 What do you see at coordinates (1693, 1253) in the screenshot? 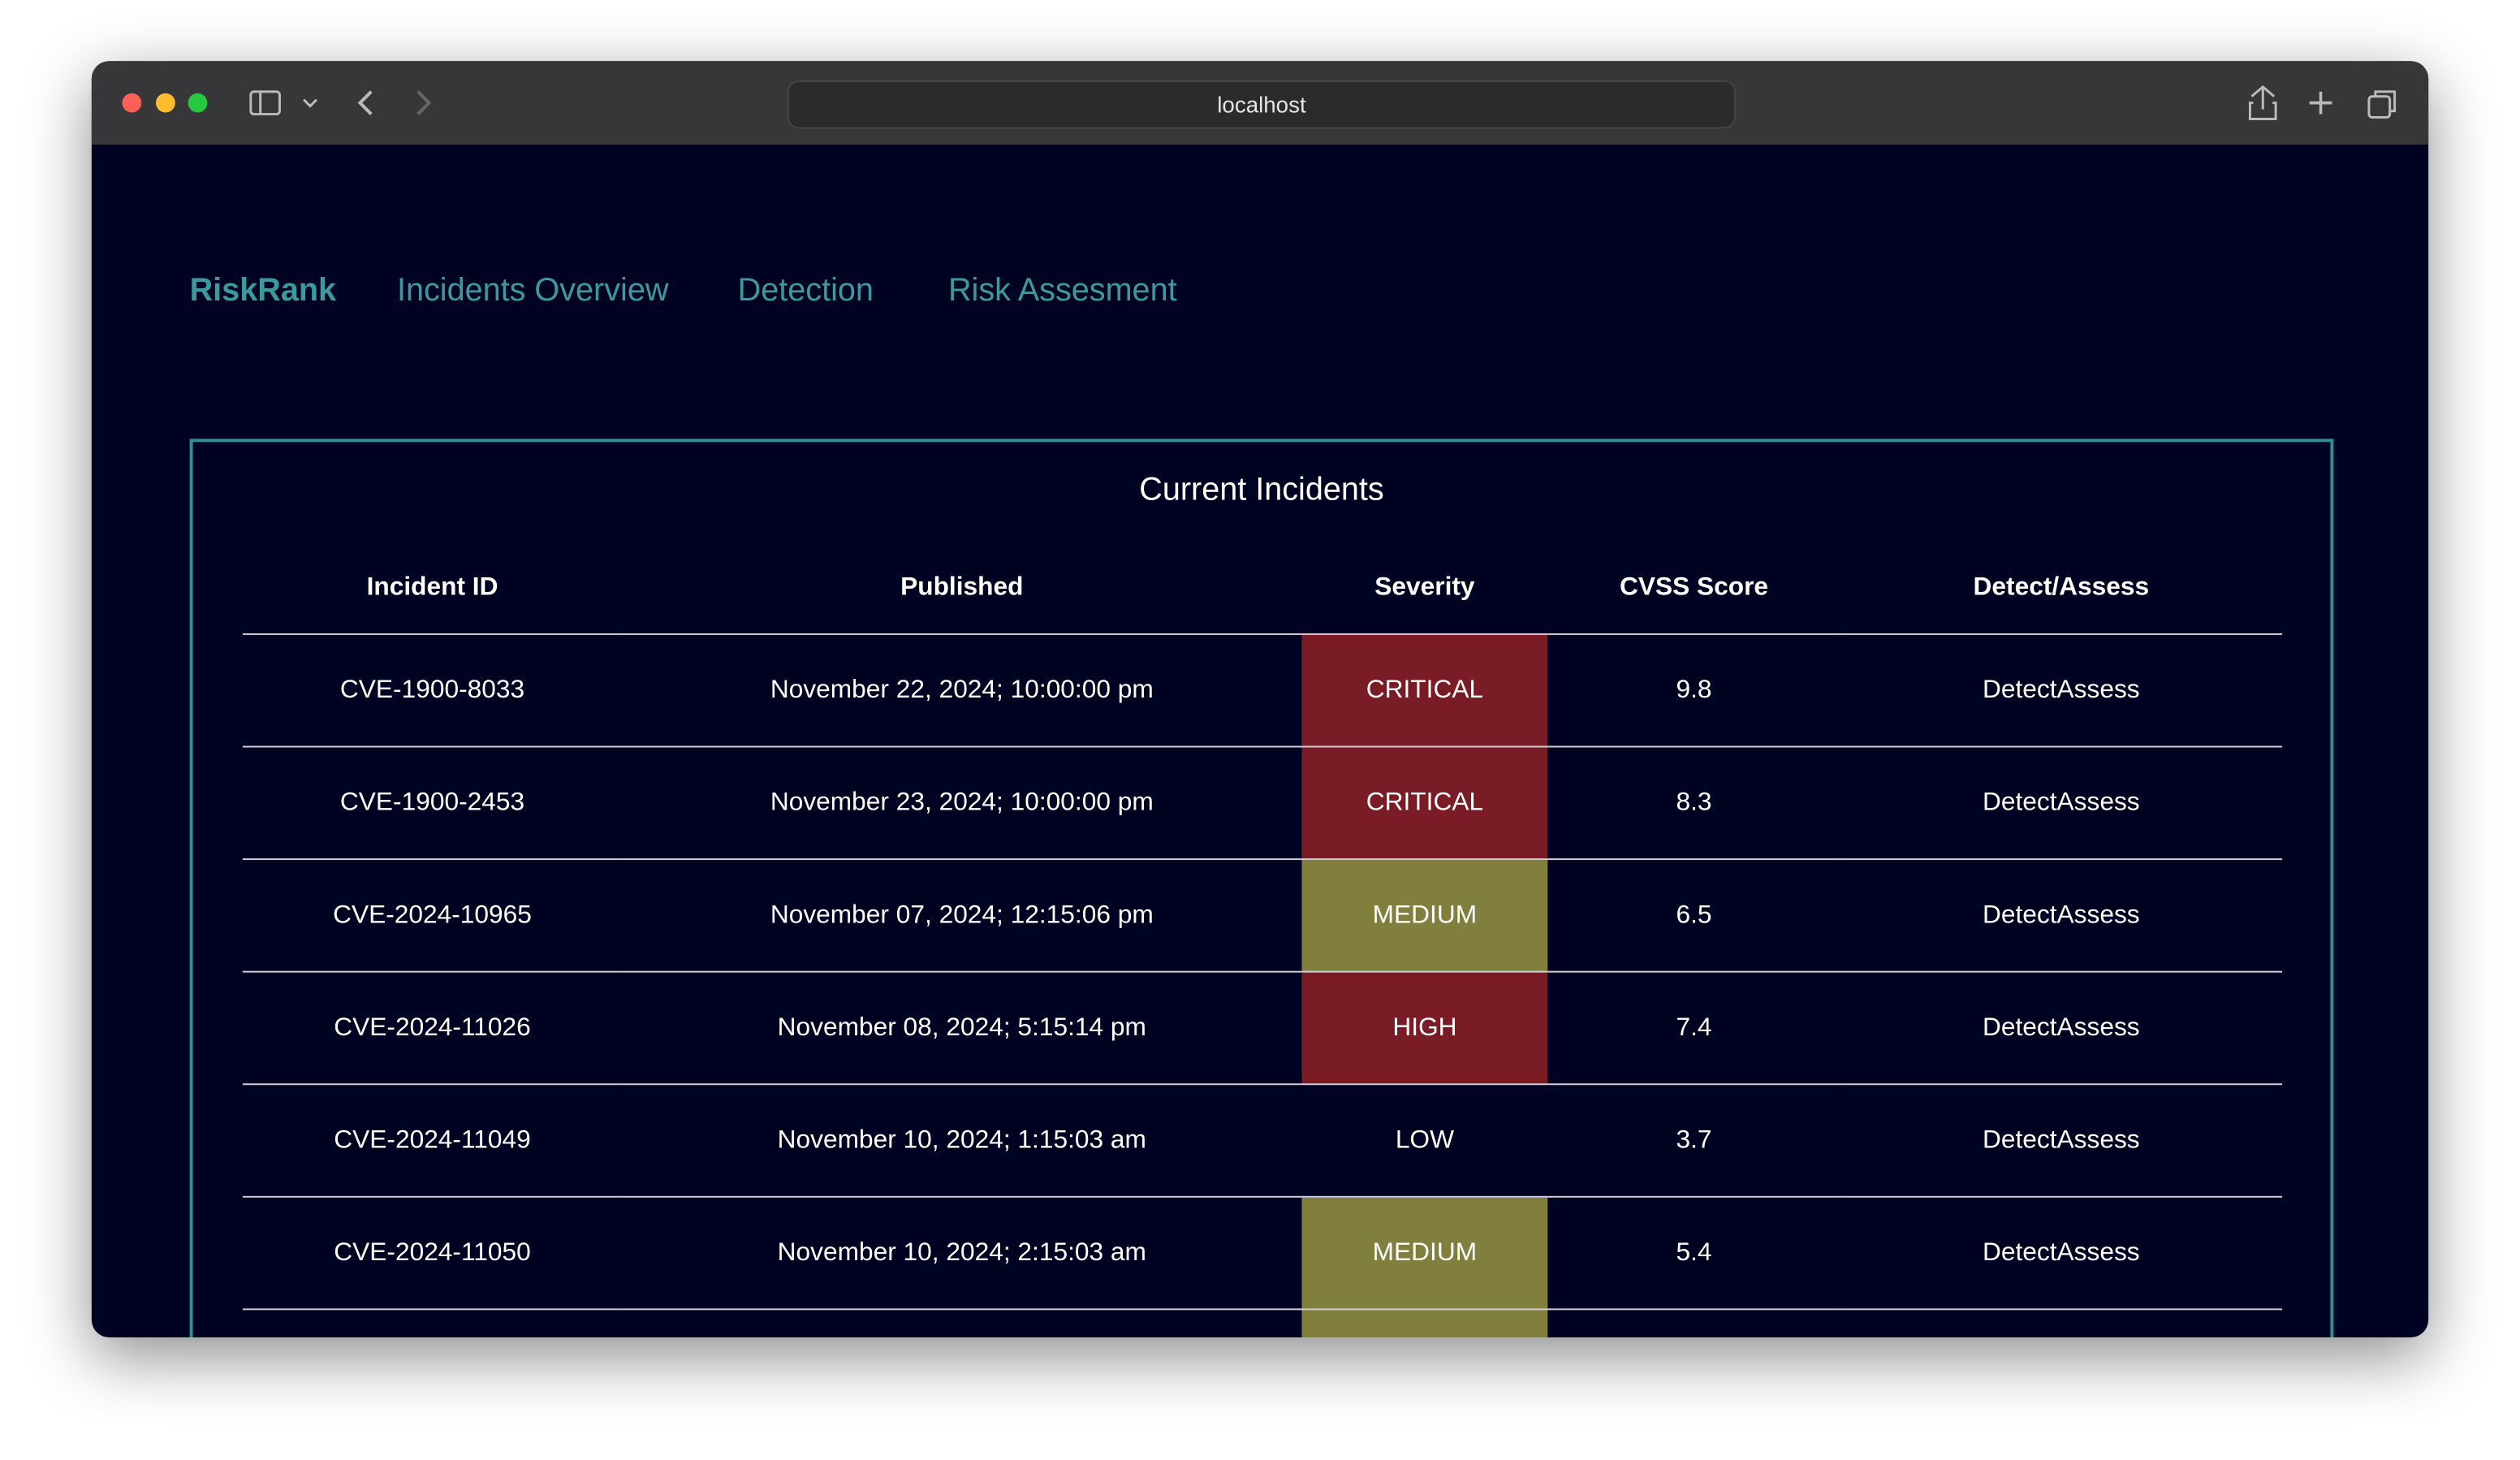
I see `cell: 5.4` at bounding box center [1693, 1253].